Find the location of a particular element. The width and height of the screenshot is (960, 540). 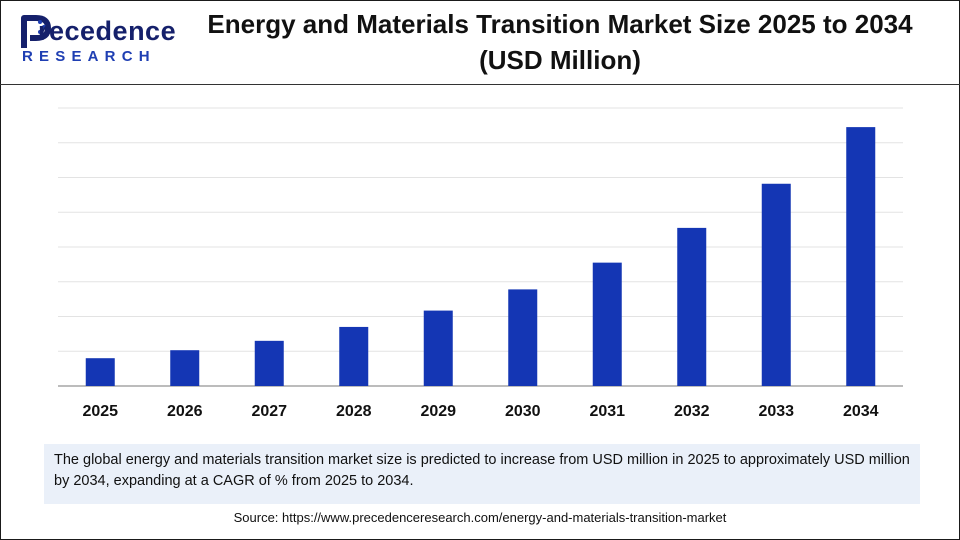

logo-mark-icon is located at coordinates (36, 31).